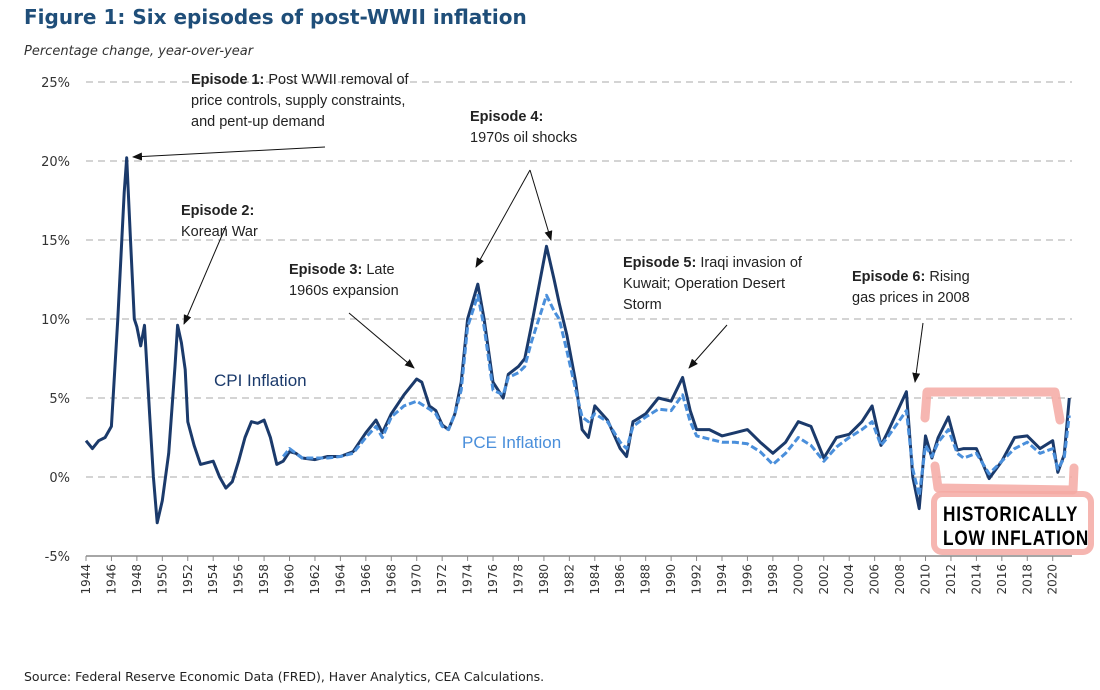  I want to click on x-tick-label: 2016, so click(1002, 579).